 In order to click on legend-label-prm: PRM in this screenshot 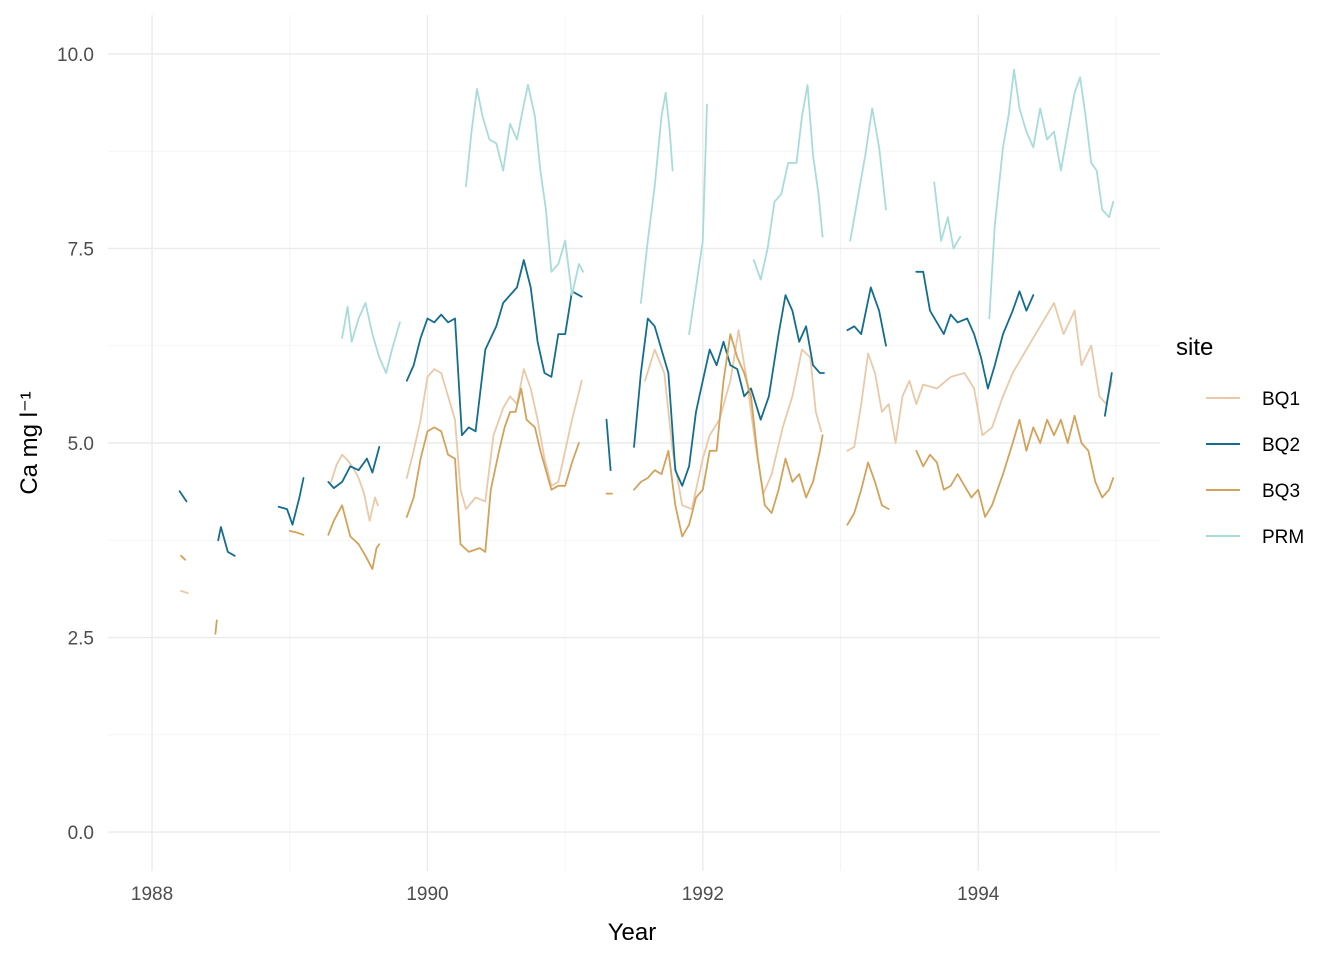, I will do `click(1283, 537)`.